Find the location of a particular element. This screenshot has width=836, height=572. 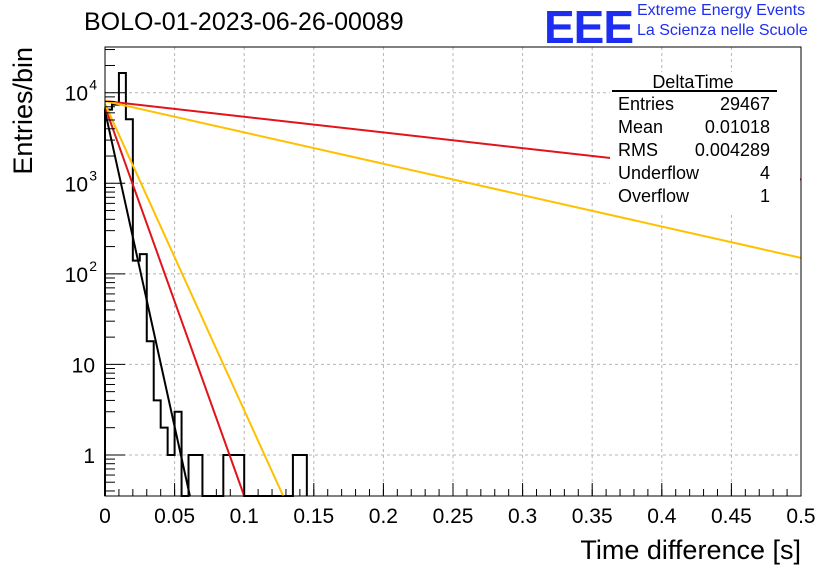

x-tick-label: 0.45 is located at coordinates (731, 516).